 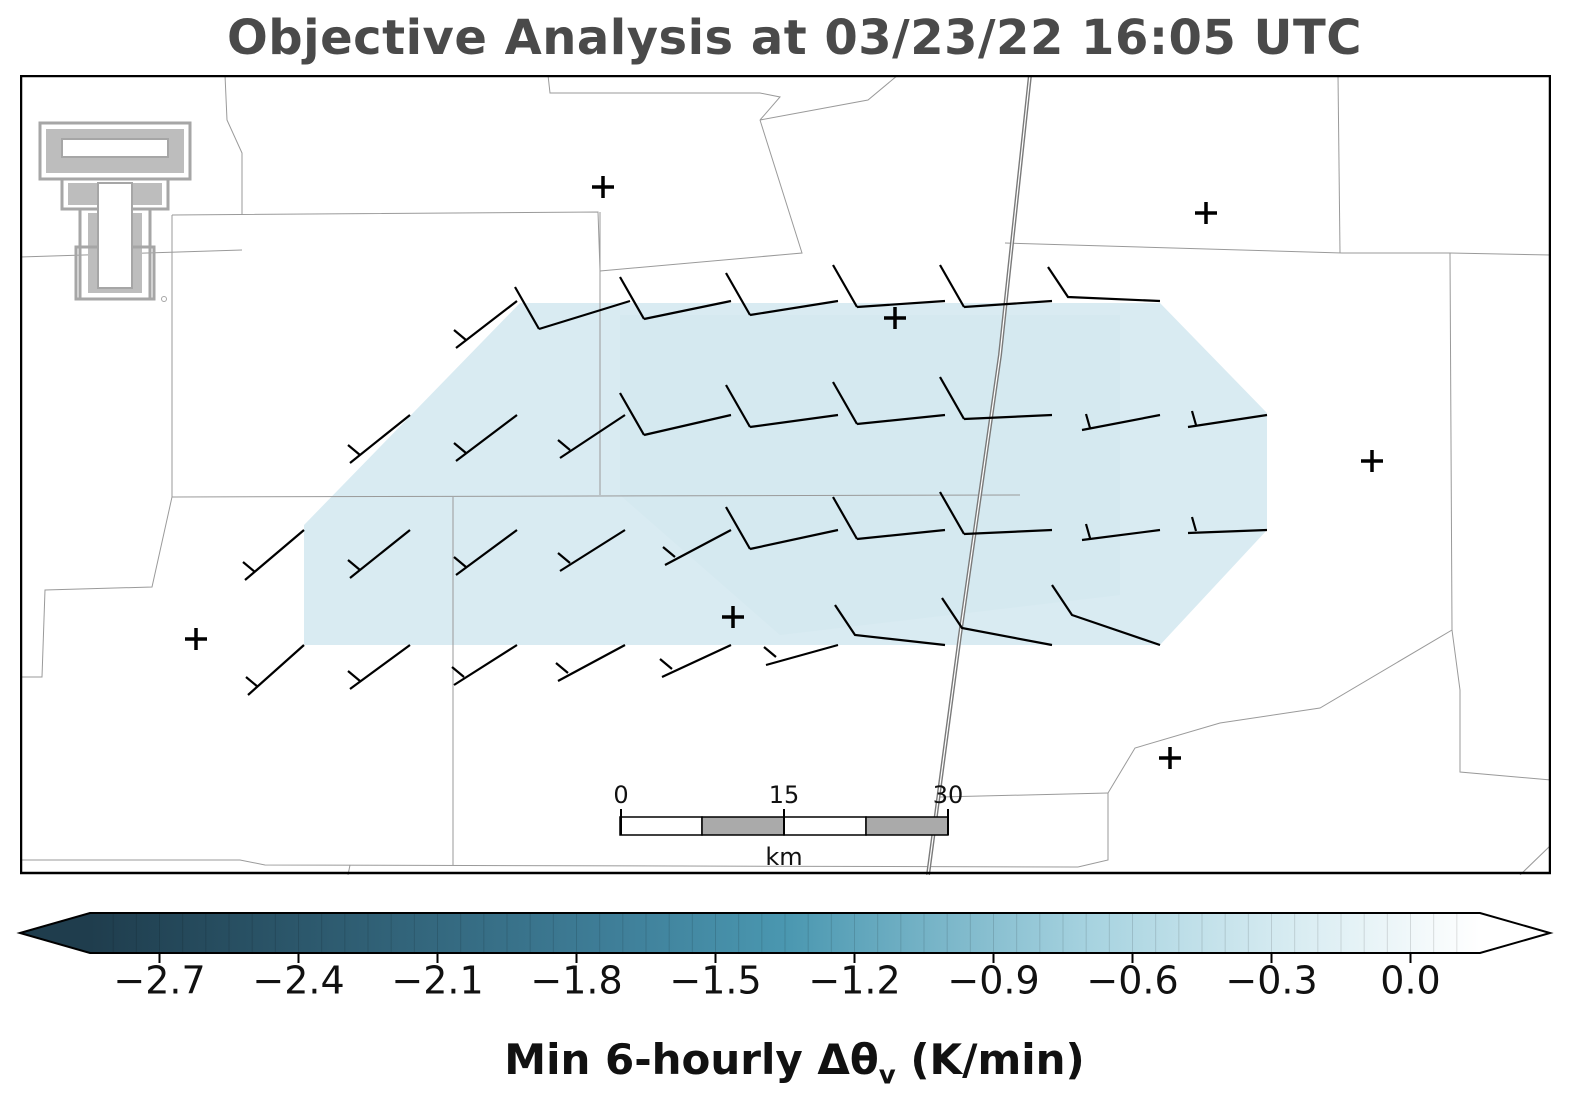 What do you see at coordinates (159, 981) in the screenshot?
I see `colorbar-tick-label: −2.7` at bounding box center [159, 981].